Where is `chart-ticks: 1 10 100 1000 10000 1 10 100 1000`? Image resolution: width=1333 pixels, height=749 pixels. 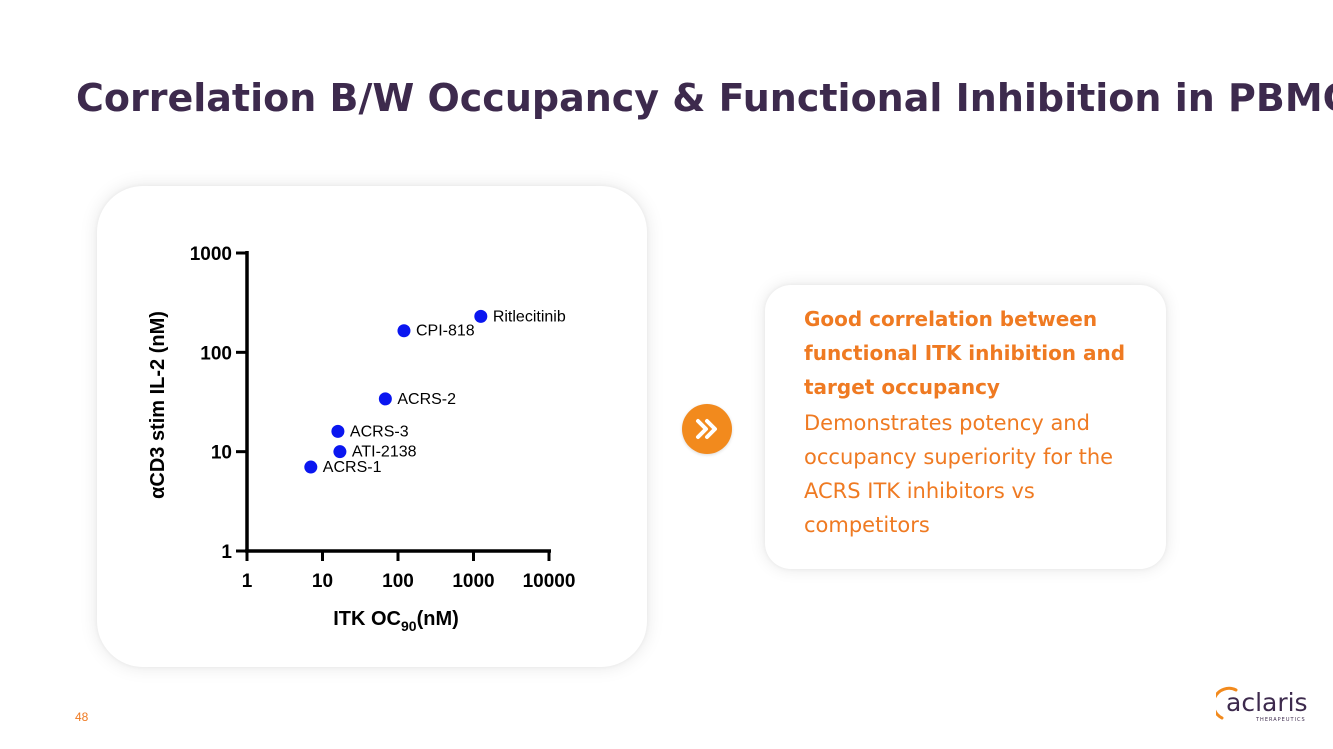 chart-ticks: 1 10 100 1000 10000 1 10 100 1000 is located at coordinates (383, 418).